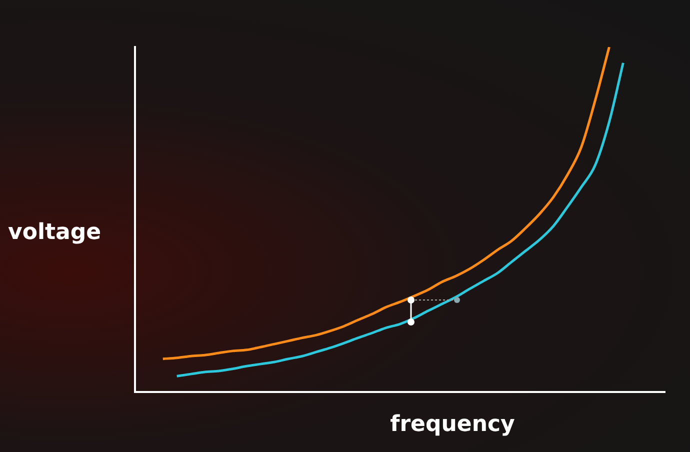 This screenshot has width=690, height=452. Describe the element at coordinates (55, 232) in the screenshot. I see `y-axis-title: voltage` at that location.